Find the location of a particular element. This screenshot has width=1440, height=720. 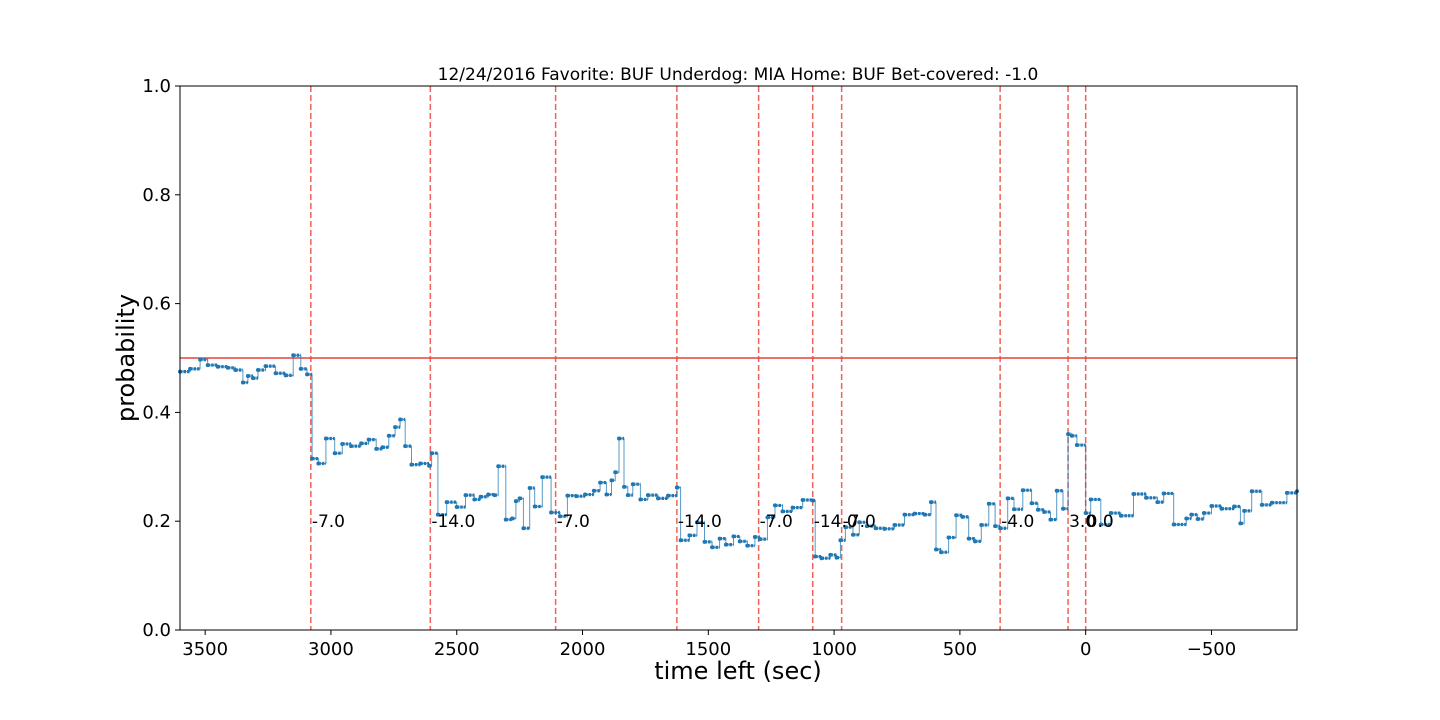

y-tick-label-2: 0.4 is located at coordinates (156, 412).